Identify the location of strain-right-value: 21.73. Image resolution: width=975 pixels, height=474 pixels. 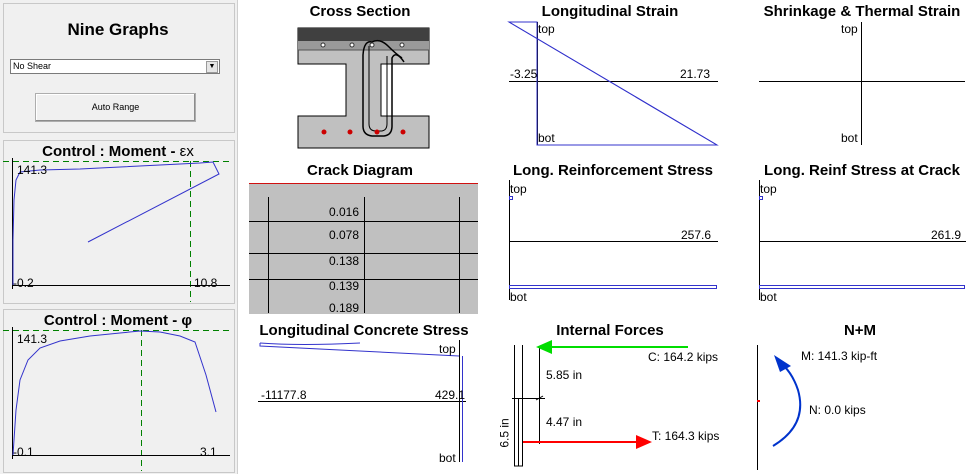
(695, 74).